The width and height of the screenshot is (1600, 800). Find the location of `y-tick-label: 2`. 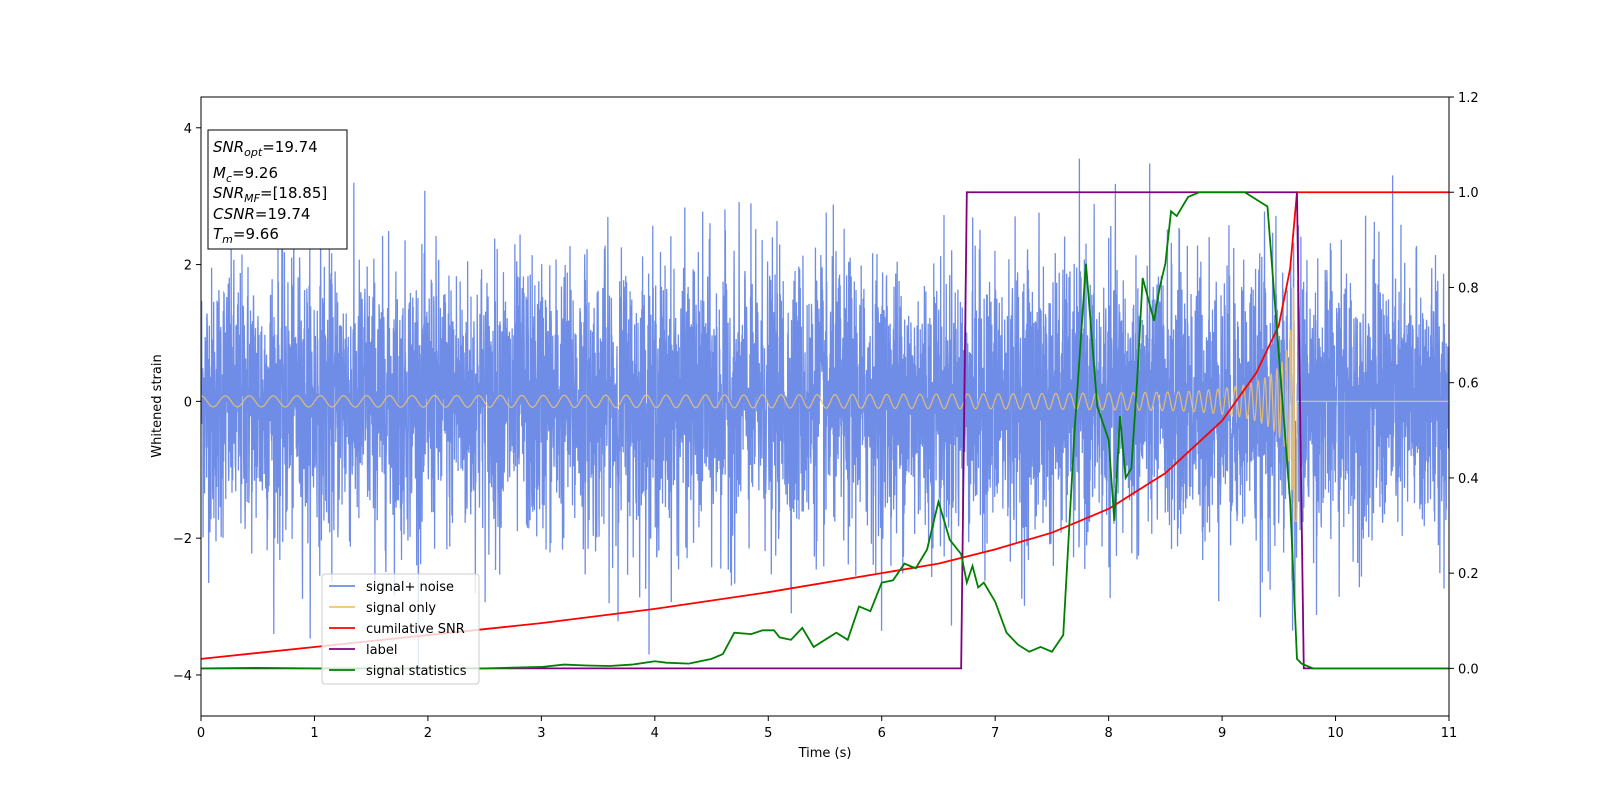

y-tick-label: 2 is located at coordinates (188, 266).